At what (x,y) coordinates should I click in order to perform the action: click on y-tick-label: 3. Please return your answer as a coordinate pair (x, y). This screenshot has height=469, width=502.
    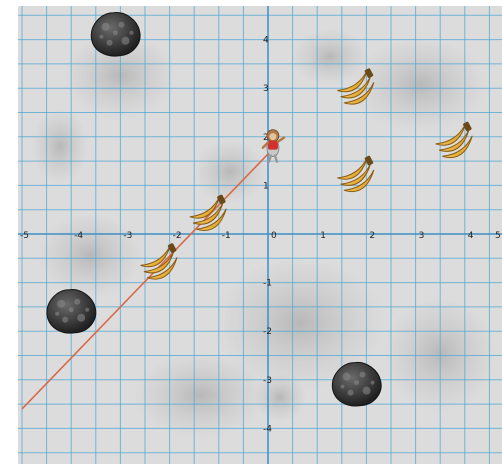
    Looking at the image, I should click on (266, 89).